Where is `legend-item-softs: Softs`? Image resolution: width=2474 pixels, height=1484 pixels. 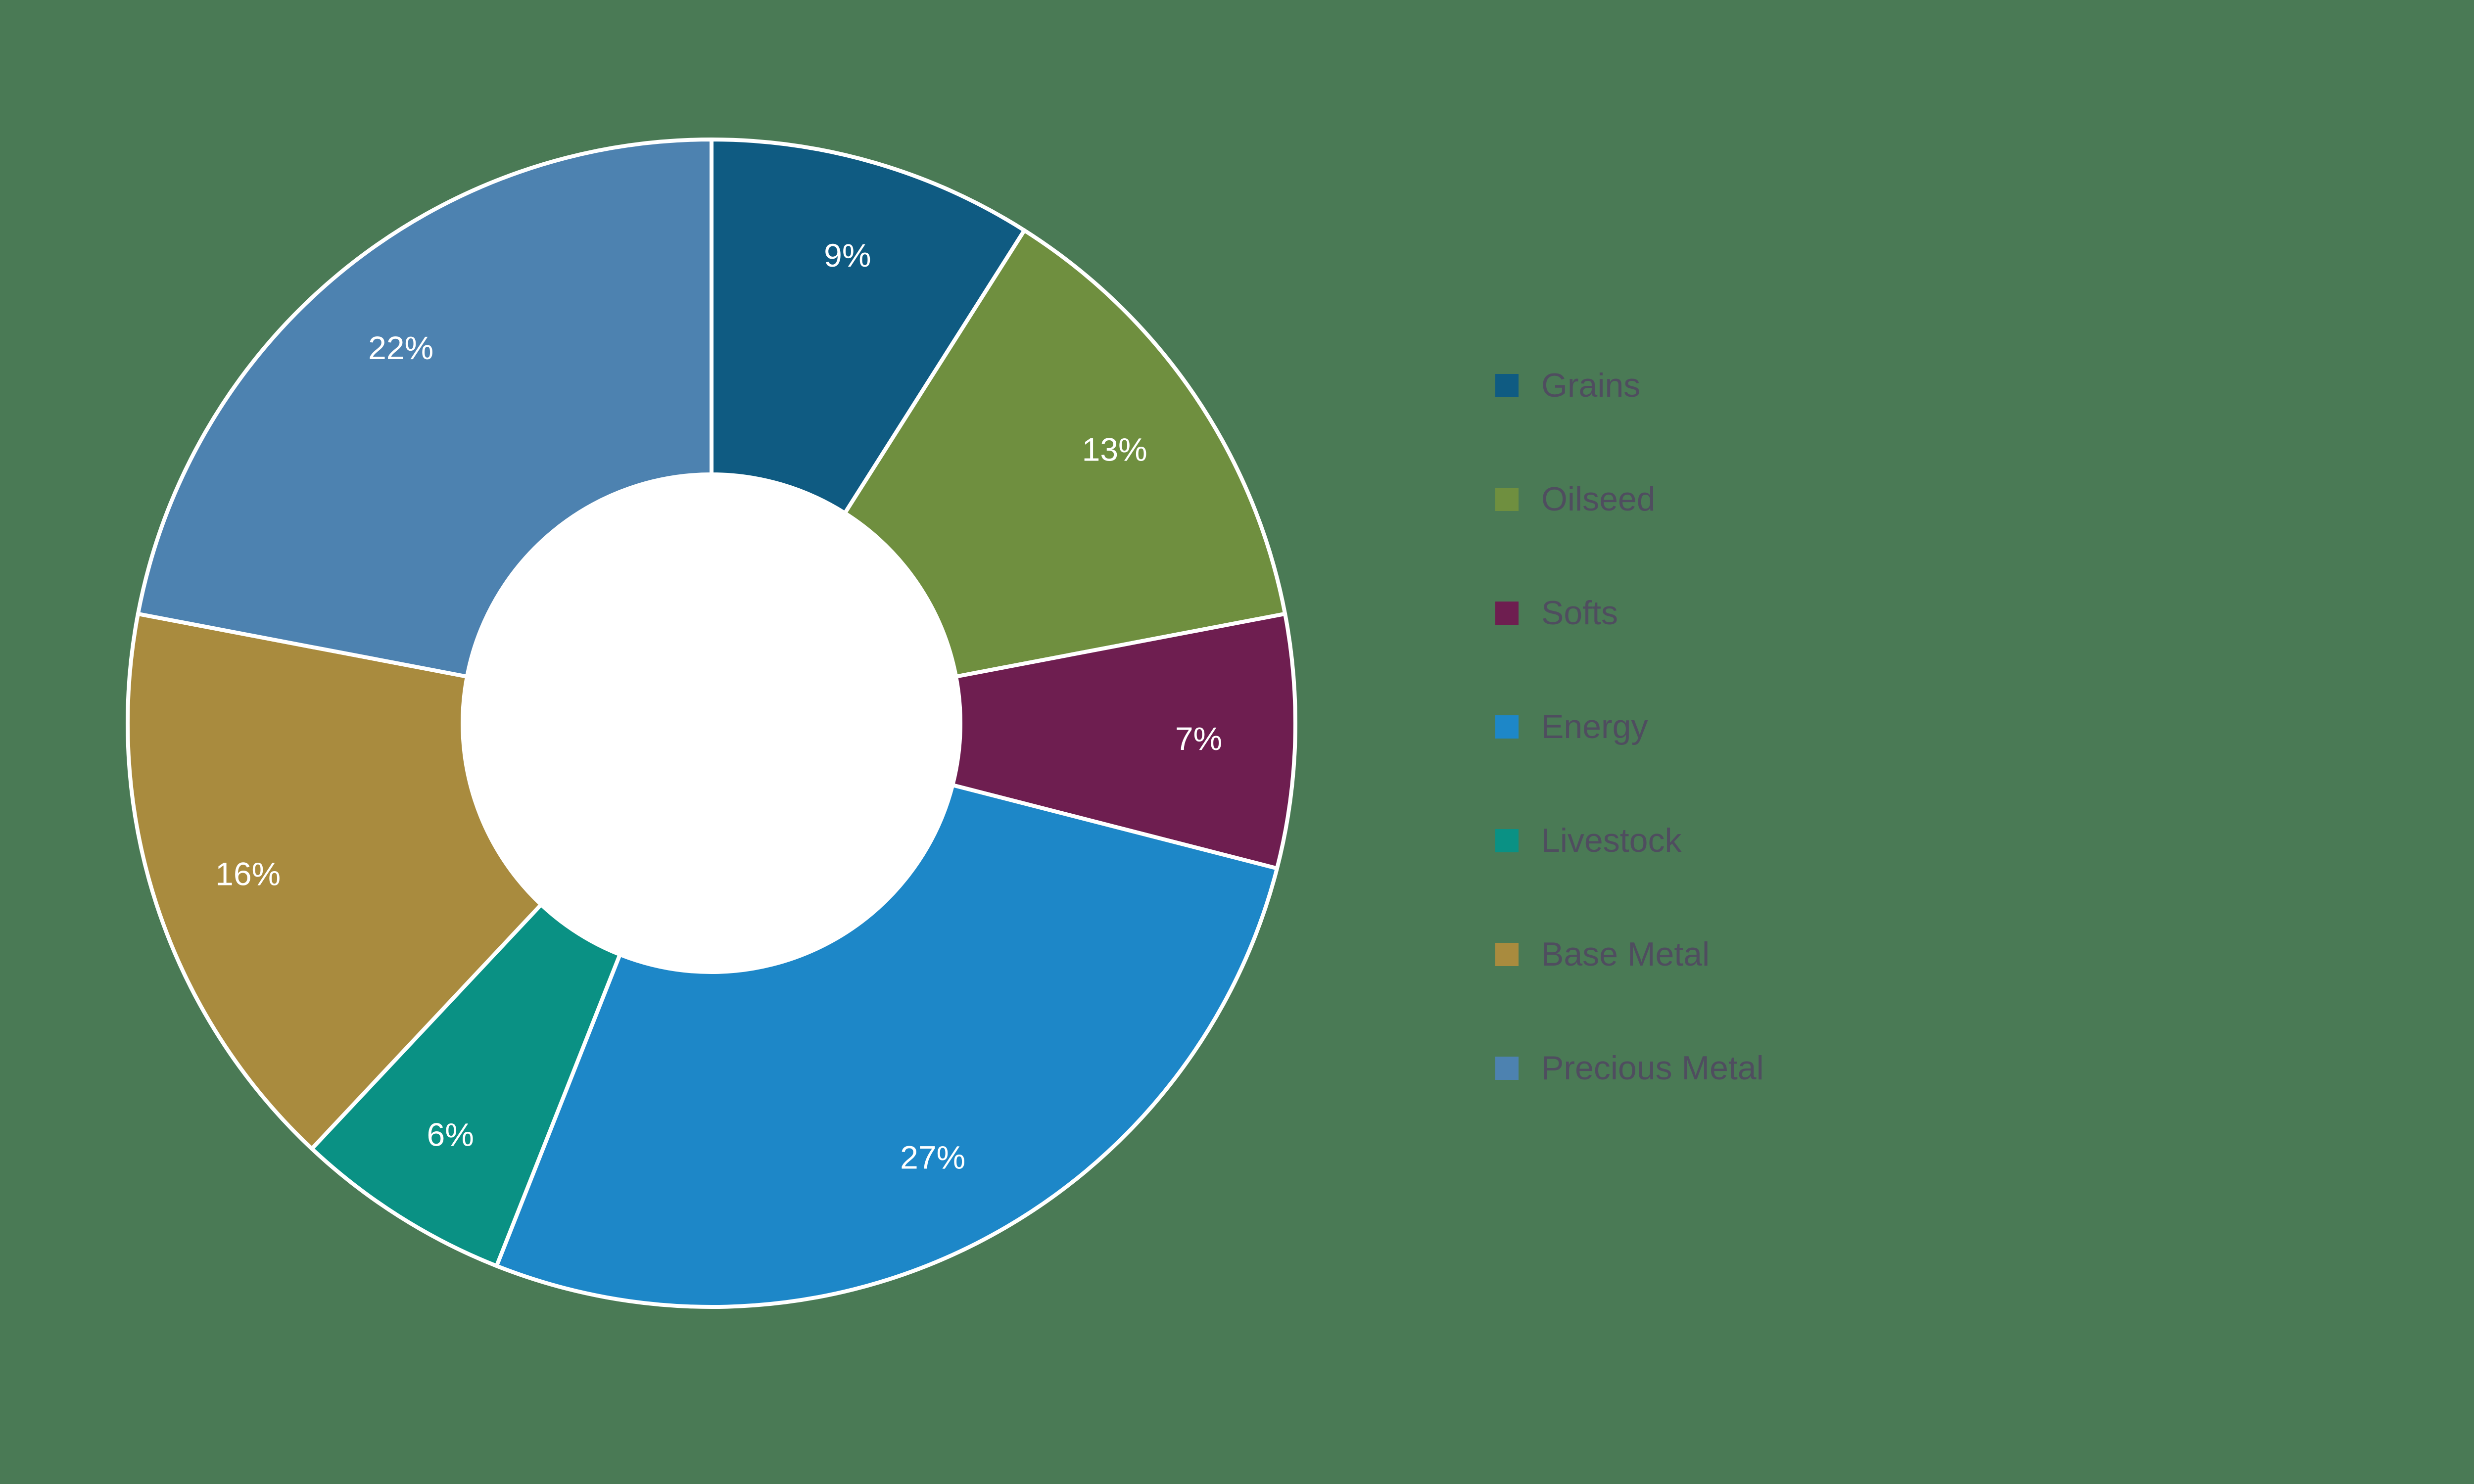 legend-item-softs: Softs is located at coordinates (1630, 613).